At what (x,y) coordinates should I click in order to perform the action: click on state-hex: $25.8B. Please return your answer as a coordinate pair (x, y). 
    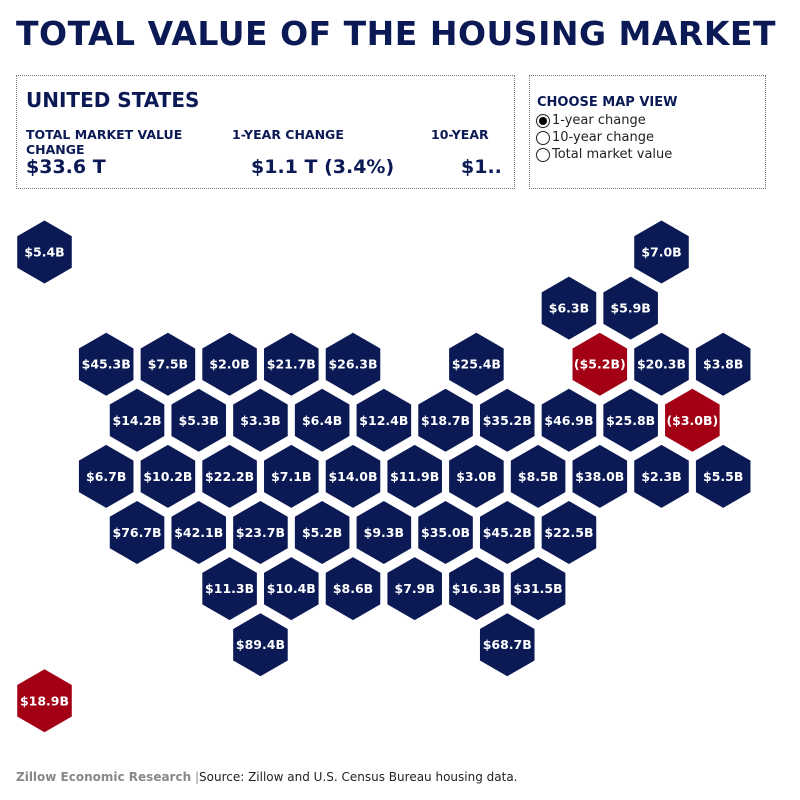
    Looking at the image, I should click on (630, 420).